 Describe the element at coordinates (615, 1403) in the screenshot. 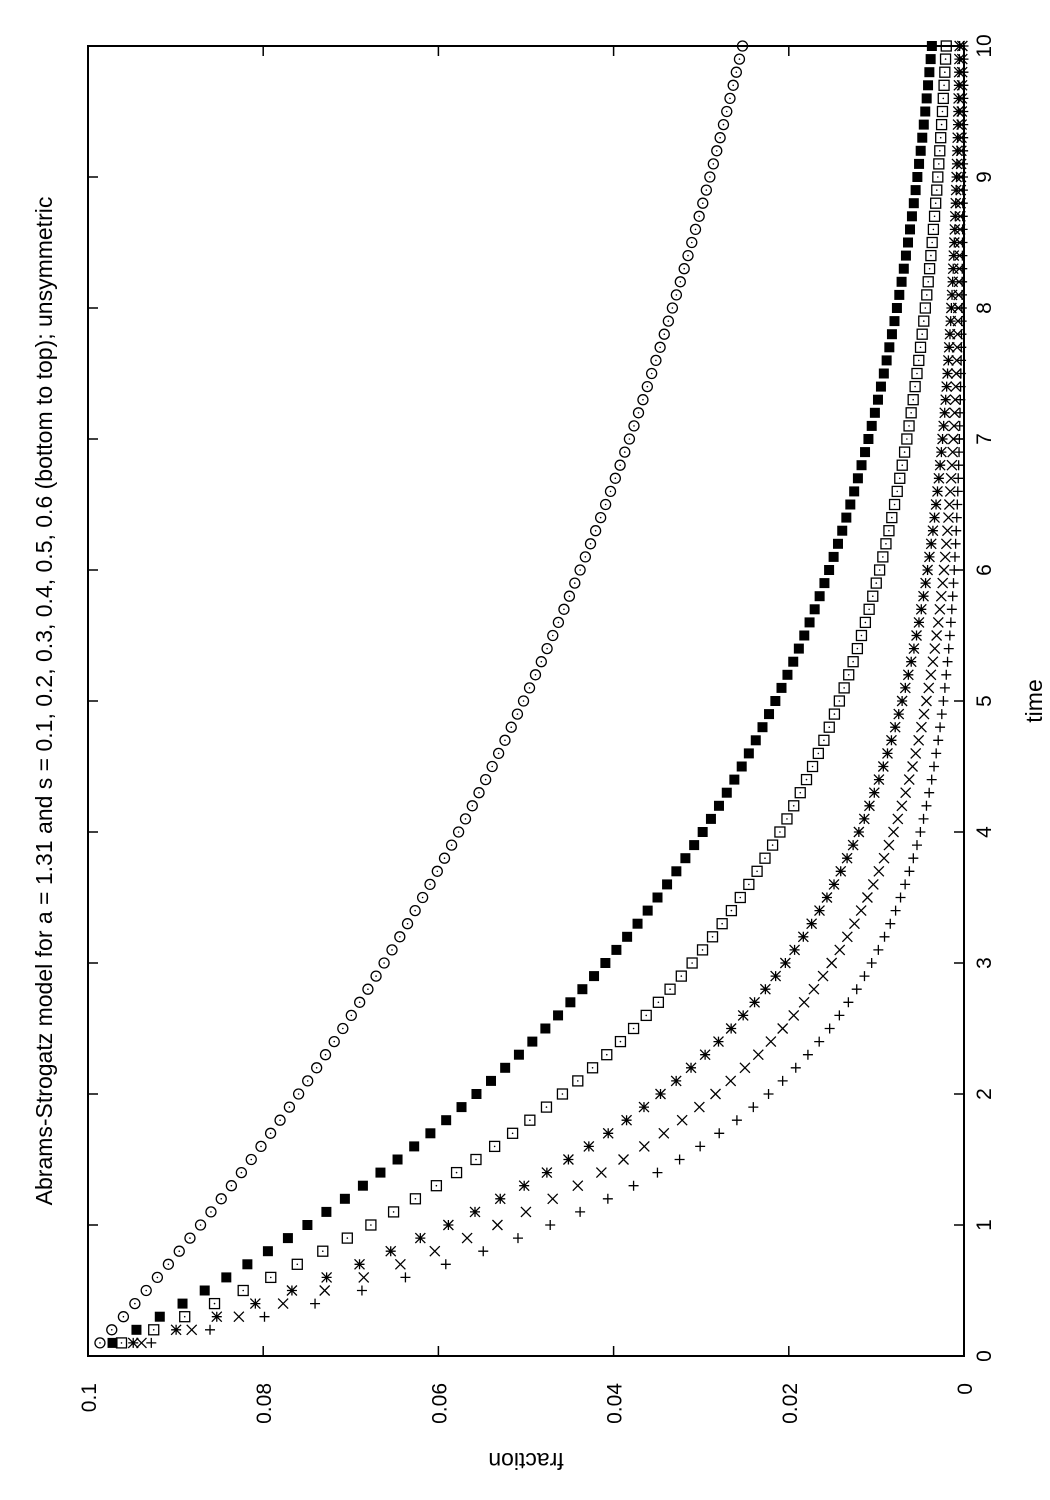

I see `fraction-tick-label: 0.04` at that location.